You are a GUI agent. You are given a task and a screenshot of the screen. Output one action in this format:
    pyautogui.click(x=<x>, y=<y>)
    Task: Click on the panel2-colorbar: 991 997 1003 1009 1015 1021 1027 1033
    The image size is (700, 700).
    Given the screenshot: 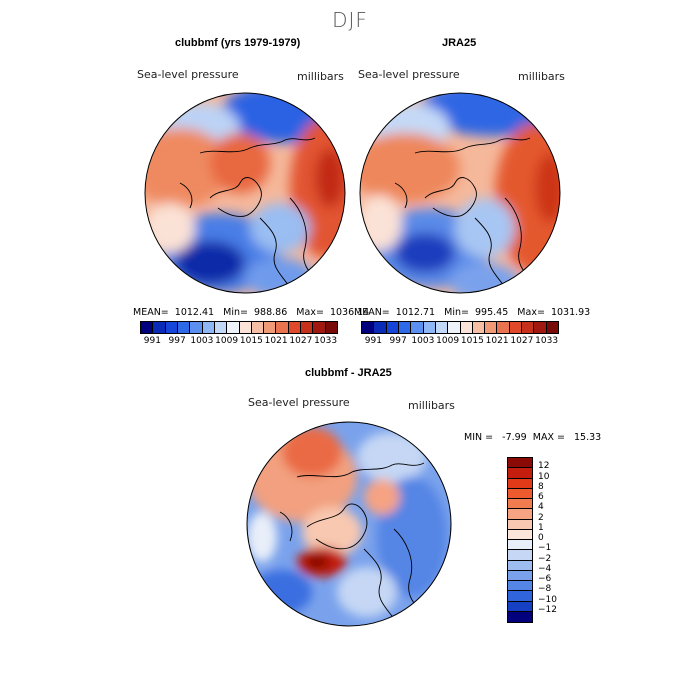 What is the action you would take?
    pyautogui.click(x=460, y=333)
    